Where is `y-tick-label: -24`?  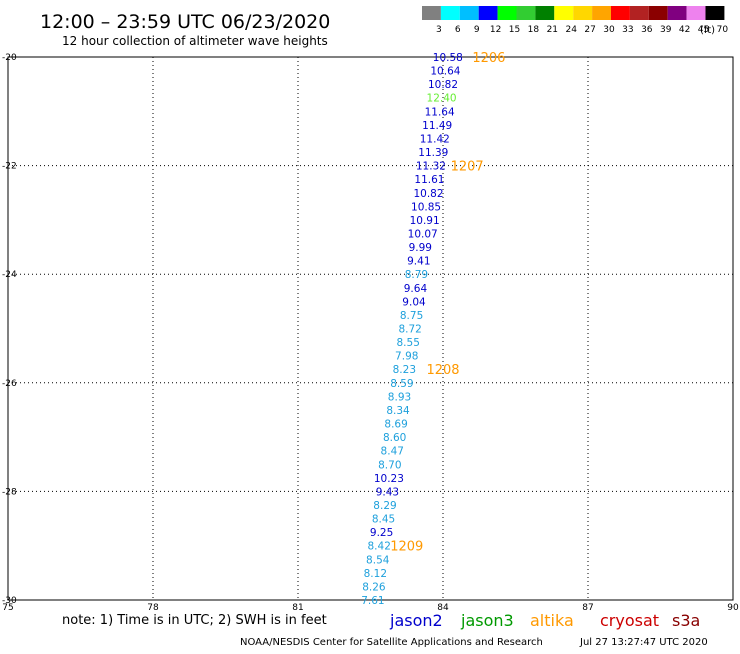
y-tick-label: -24 is located at coordinates (9, 275).